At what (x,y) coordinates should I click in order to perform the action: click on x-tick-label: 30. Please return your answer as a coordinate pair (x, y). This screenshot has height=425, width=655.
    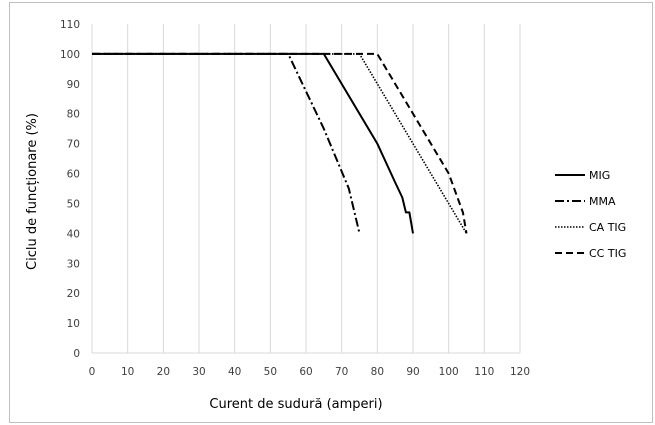
    Looking at the image, I should click on (198, 372).